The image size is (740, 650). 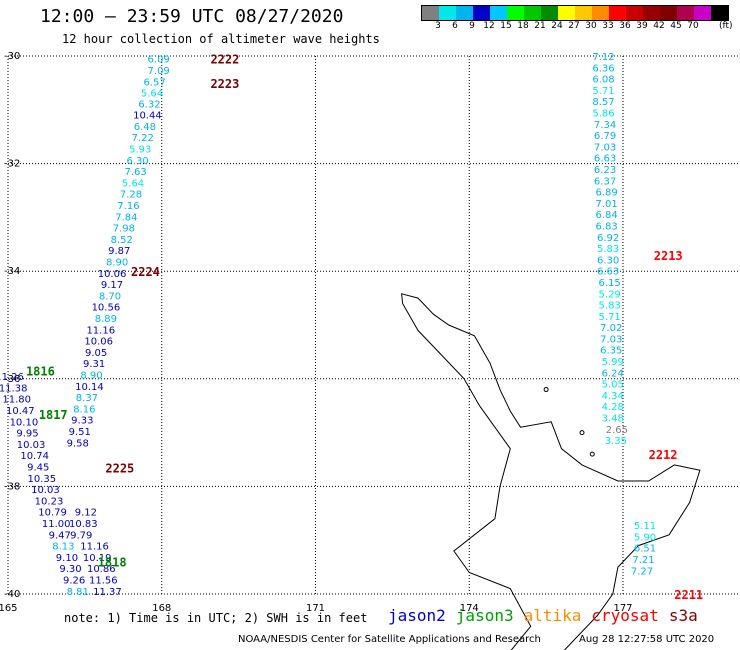 I want to click on pass-time-label: 1817, so click(x=53, y=415).